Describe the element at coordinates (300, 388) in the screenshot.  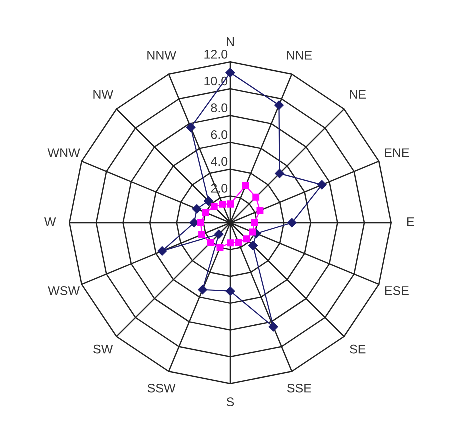
I see `spoke-label: SSE` at that location.